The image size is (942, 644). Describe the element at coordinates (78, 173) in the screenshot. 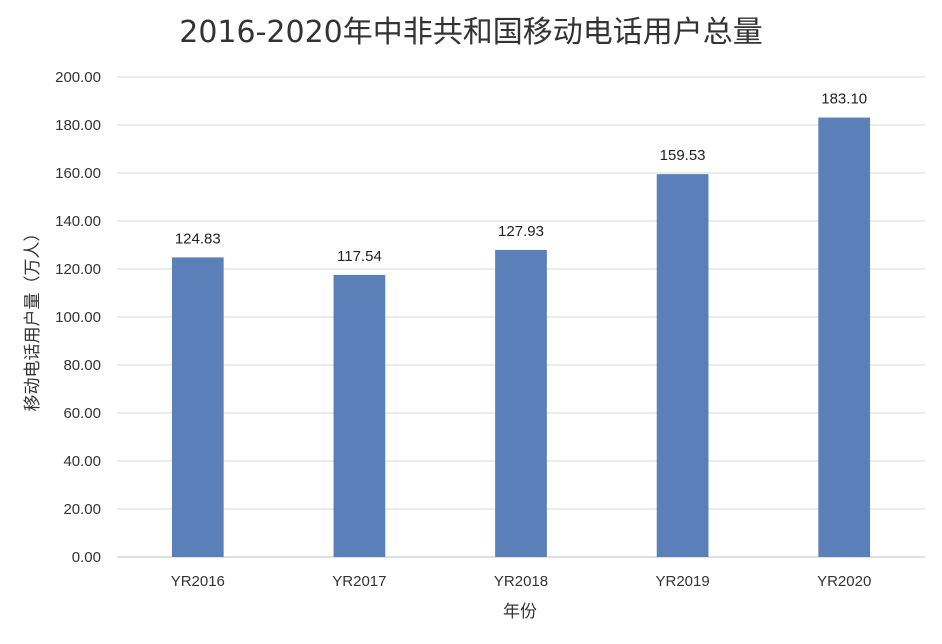

I see `y-tick-label: 160.00` at that location.